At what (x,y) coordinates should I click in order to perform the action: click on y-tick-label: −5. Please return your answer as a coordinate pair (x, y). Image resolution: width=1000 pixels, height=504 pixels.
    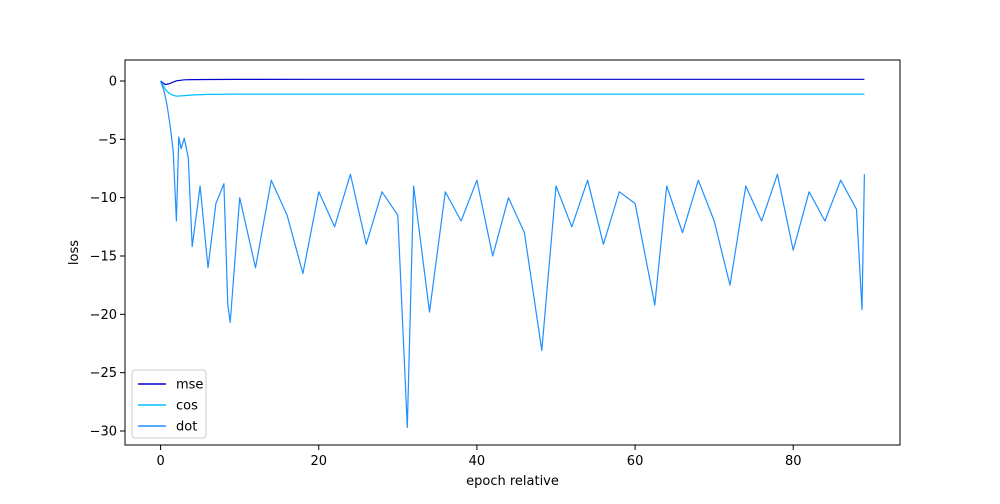
    Looking at the image, I should click on (107, 140).